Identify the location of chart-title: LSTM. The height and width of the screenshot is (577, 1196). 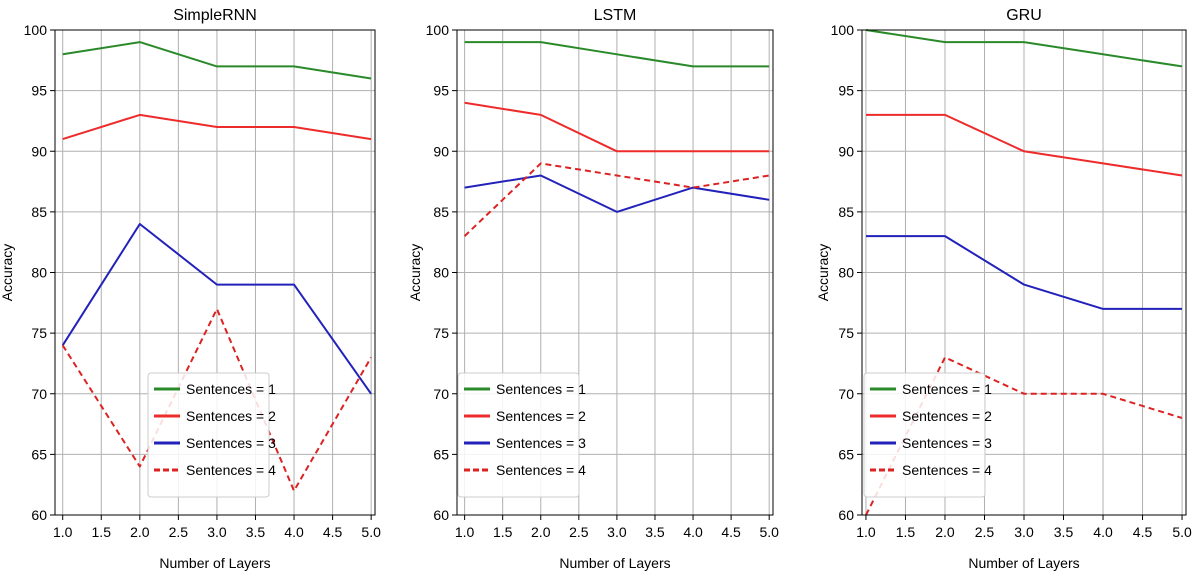
(615, 15).